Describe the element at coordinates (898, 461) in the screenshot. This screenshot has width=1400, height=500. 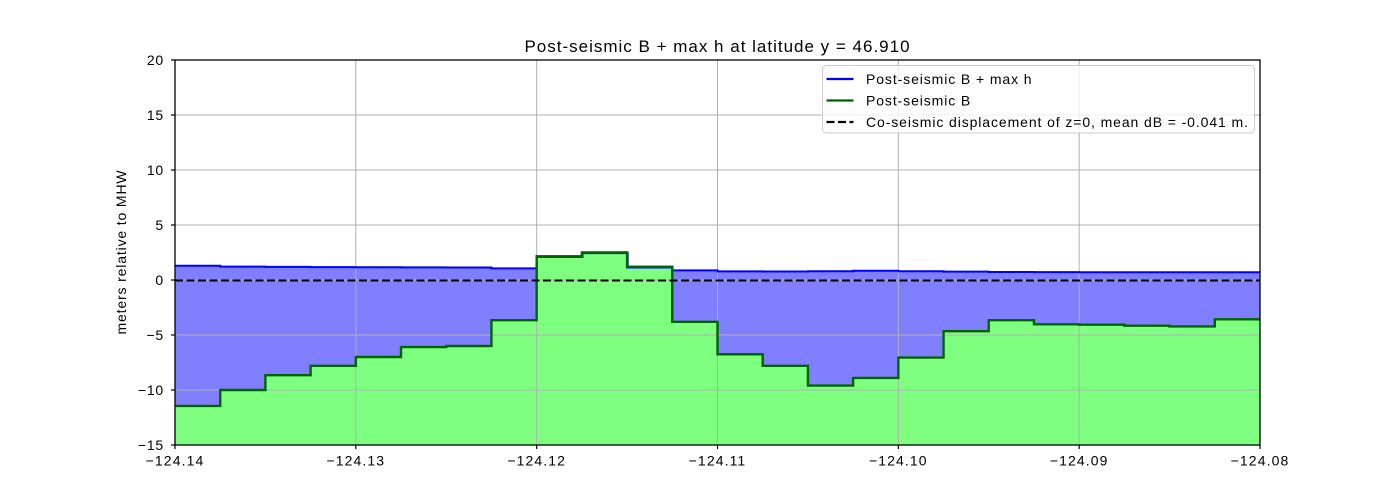
I see `svg-text: −124.10` at that location.